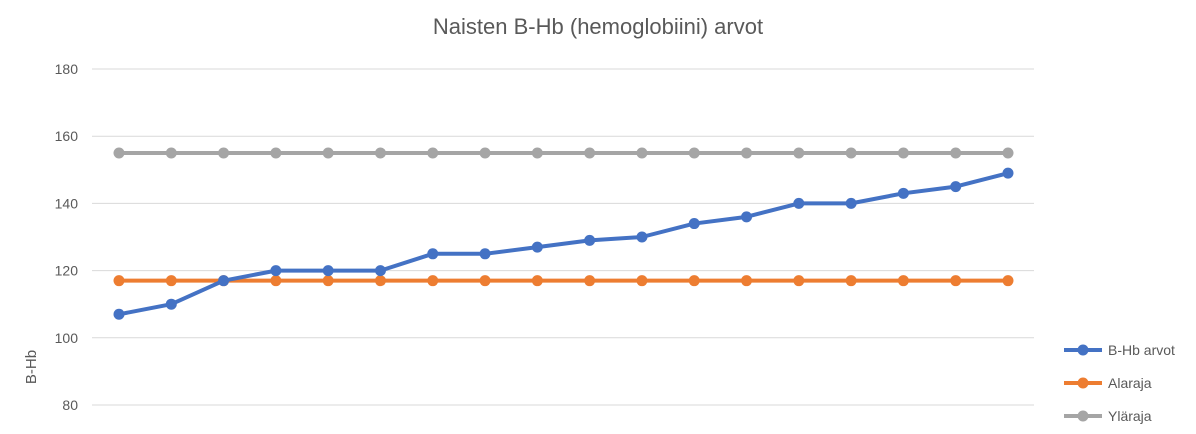 Image resolution: width=1196 pixels, height=434 pixels. What do you see at coordinates (67, 271) in the screenshot?
I see `y-tick-label: 120` at bounding box center [67, 271].